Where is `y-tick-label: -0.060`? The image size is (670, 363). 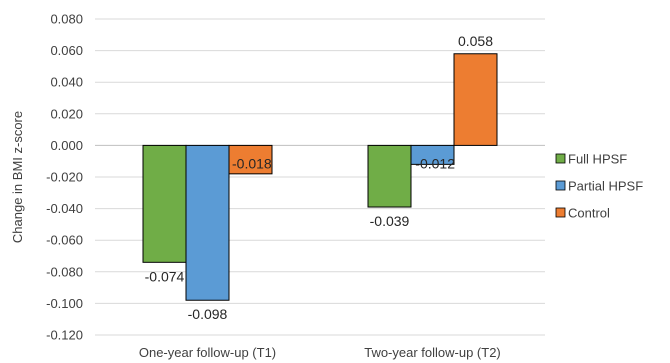 y-tick-label: -0.060 is located at coordinates (64, 240).